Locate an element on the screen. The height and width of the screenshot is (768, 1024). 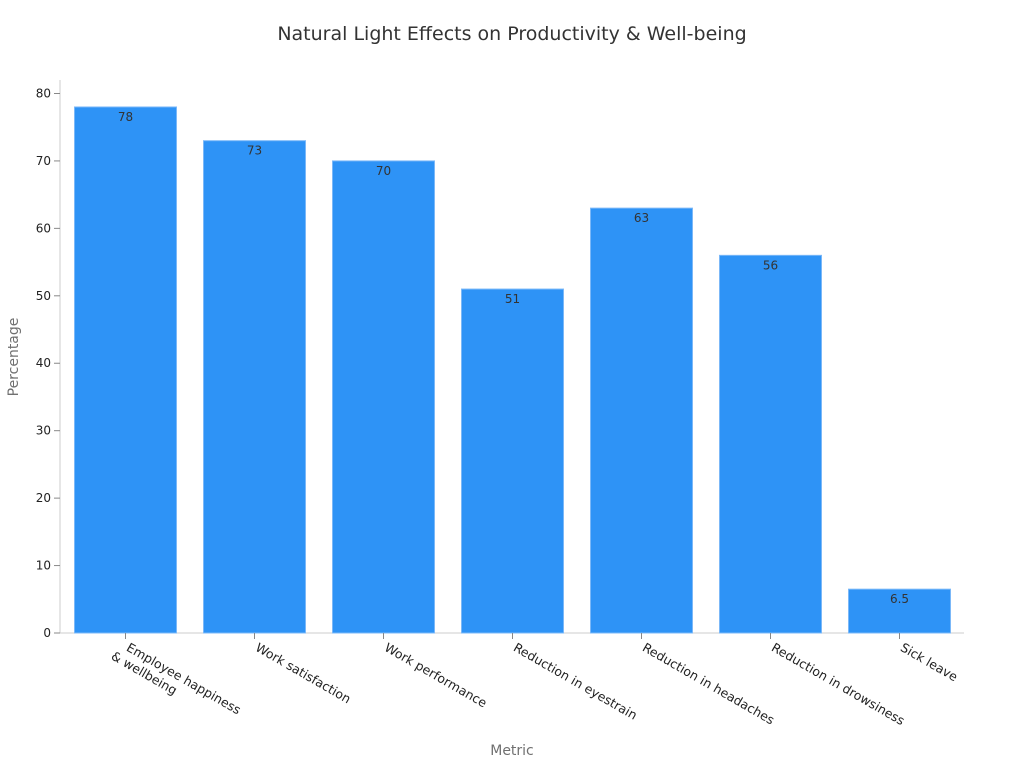
y-tick-label: 80 is located at coordinates (43, 93).